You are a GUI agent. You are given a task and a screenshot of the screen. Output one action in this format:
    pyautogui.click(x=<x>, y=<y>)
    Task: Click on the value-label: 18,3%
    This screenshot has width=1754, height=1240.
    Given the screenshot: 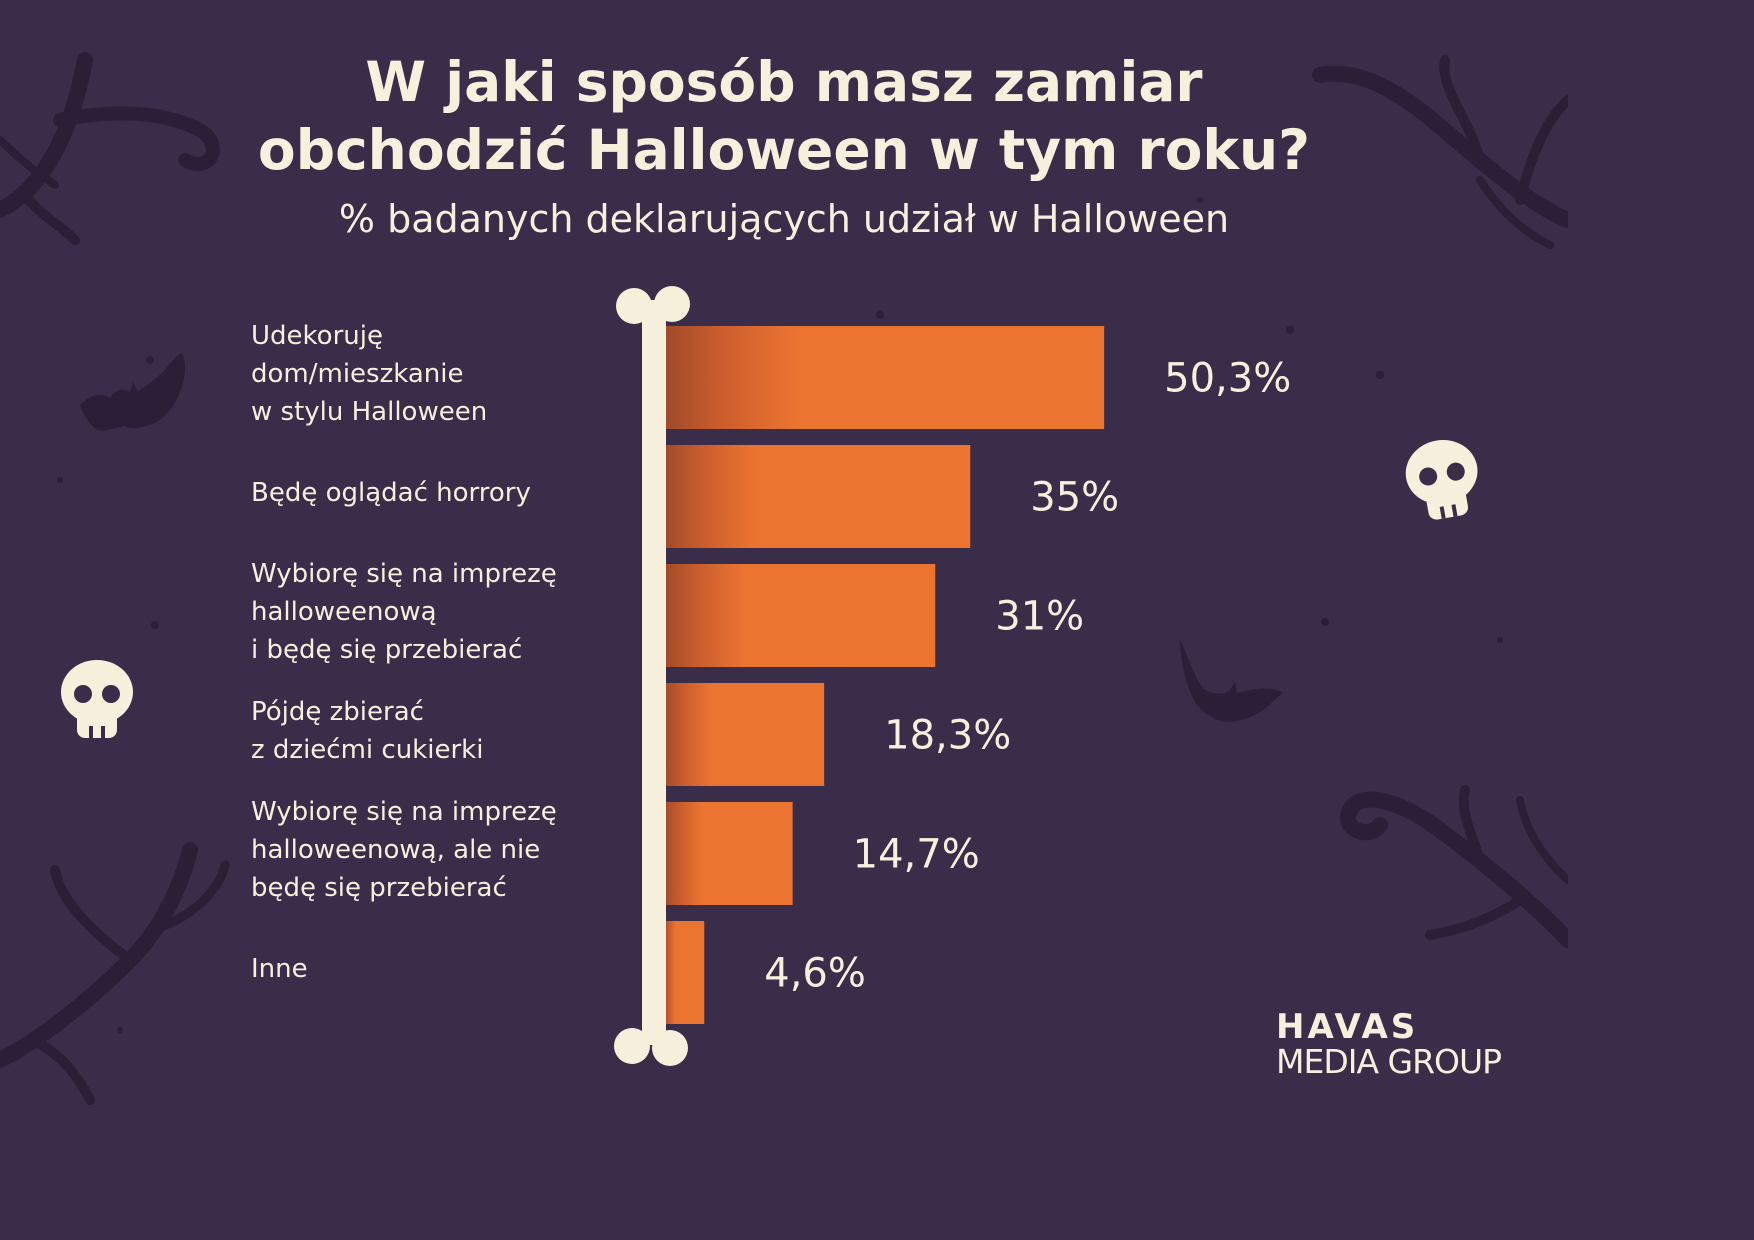 What is the action you would take?
    pyautogui.click(x=947, y=736)
    